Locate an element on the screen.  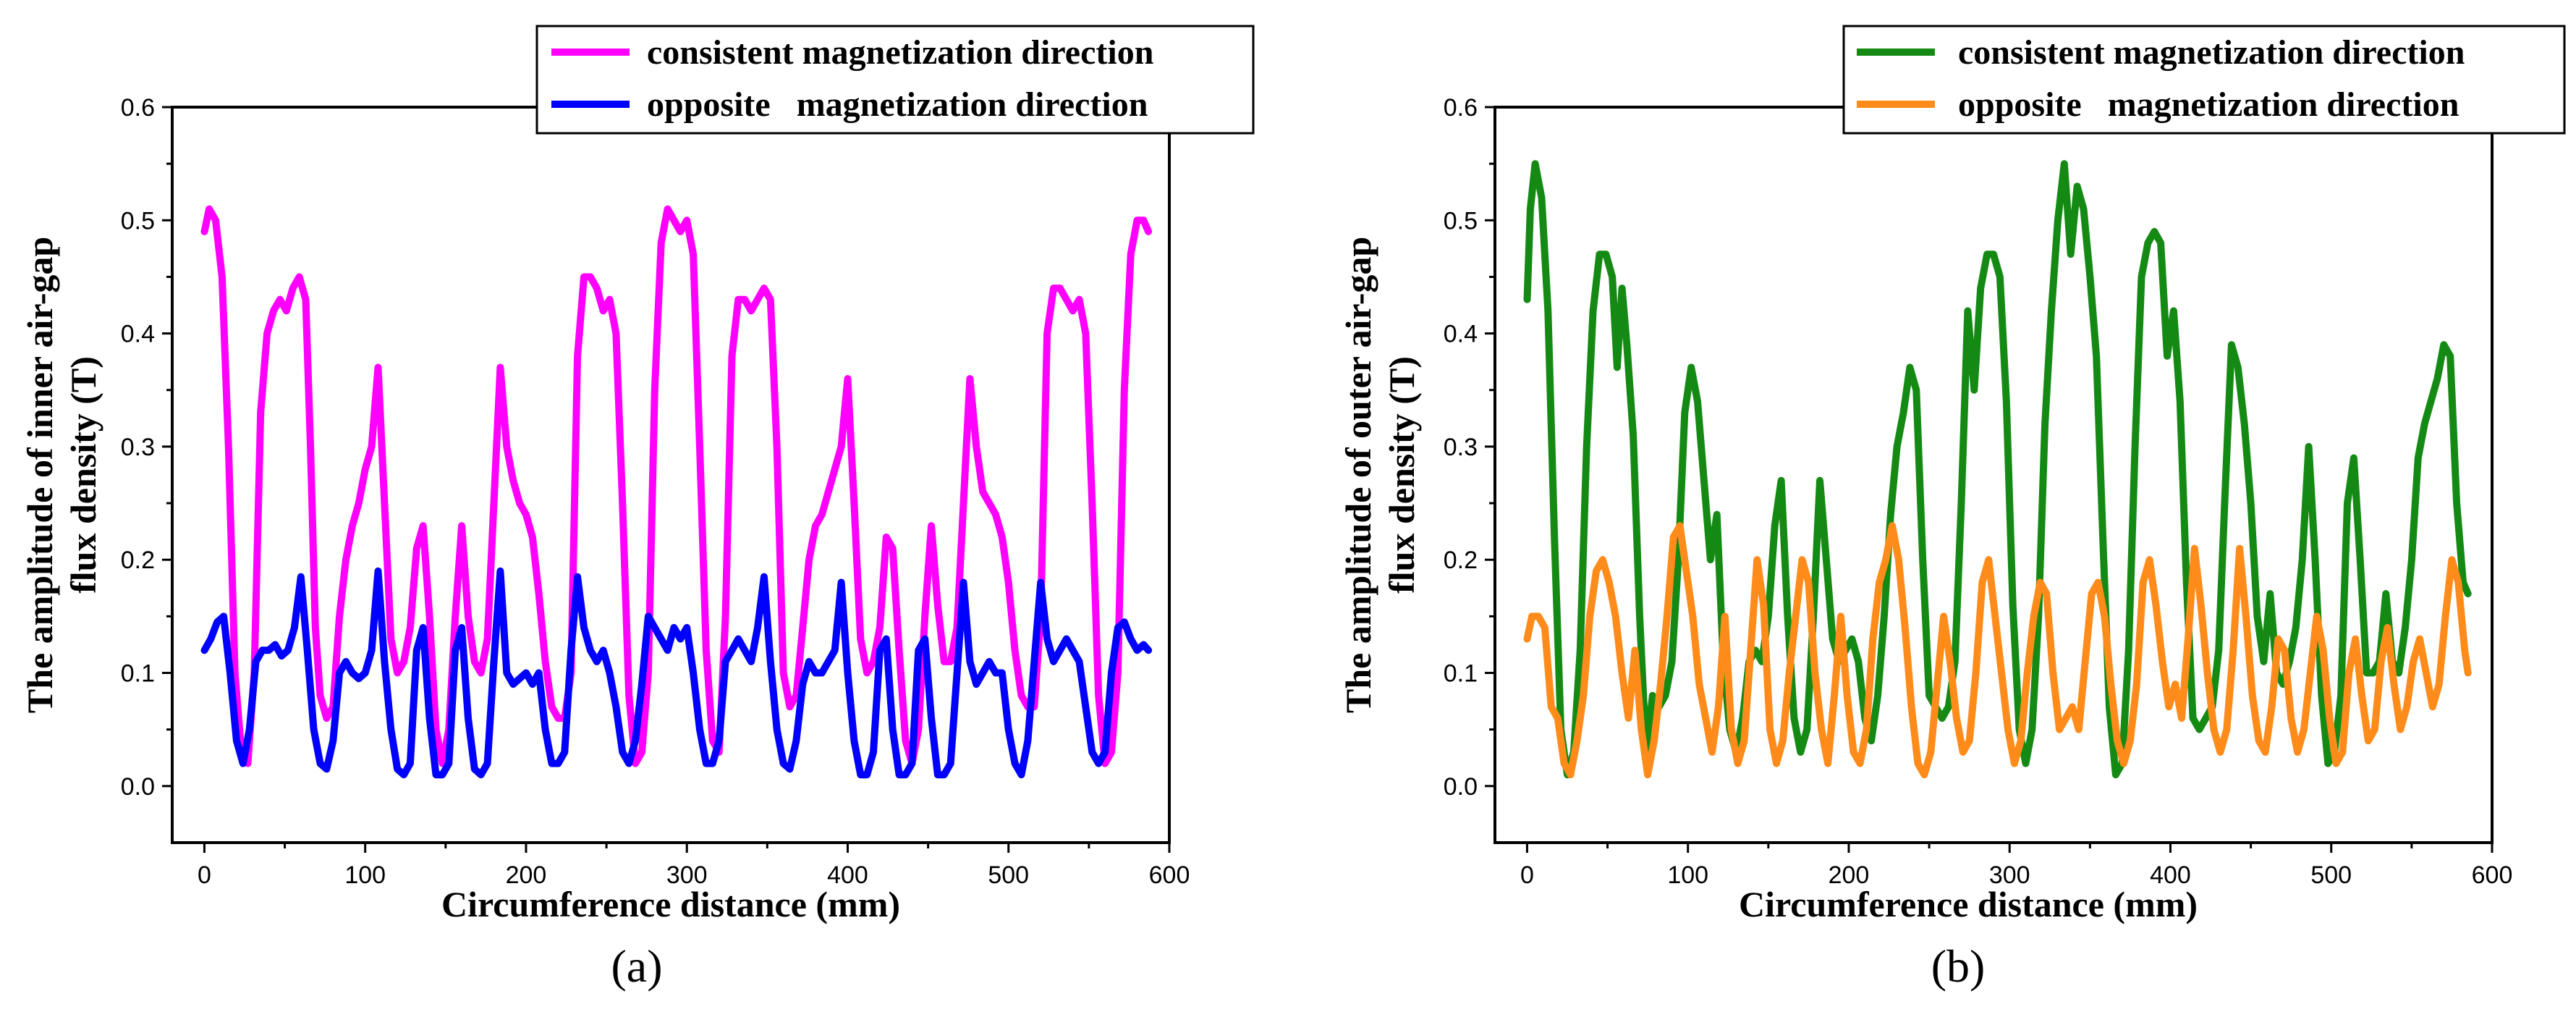
legend-label-a-consistent: consistent magnetization direction is located at coordinates (900, 52).